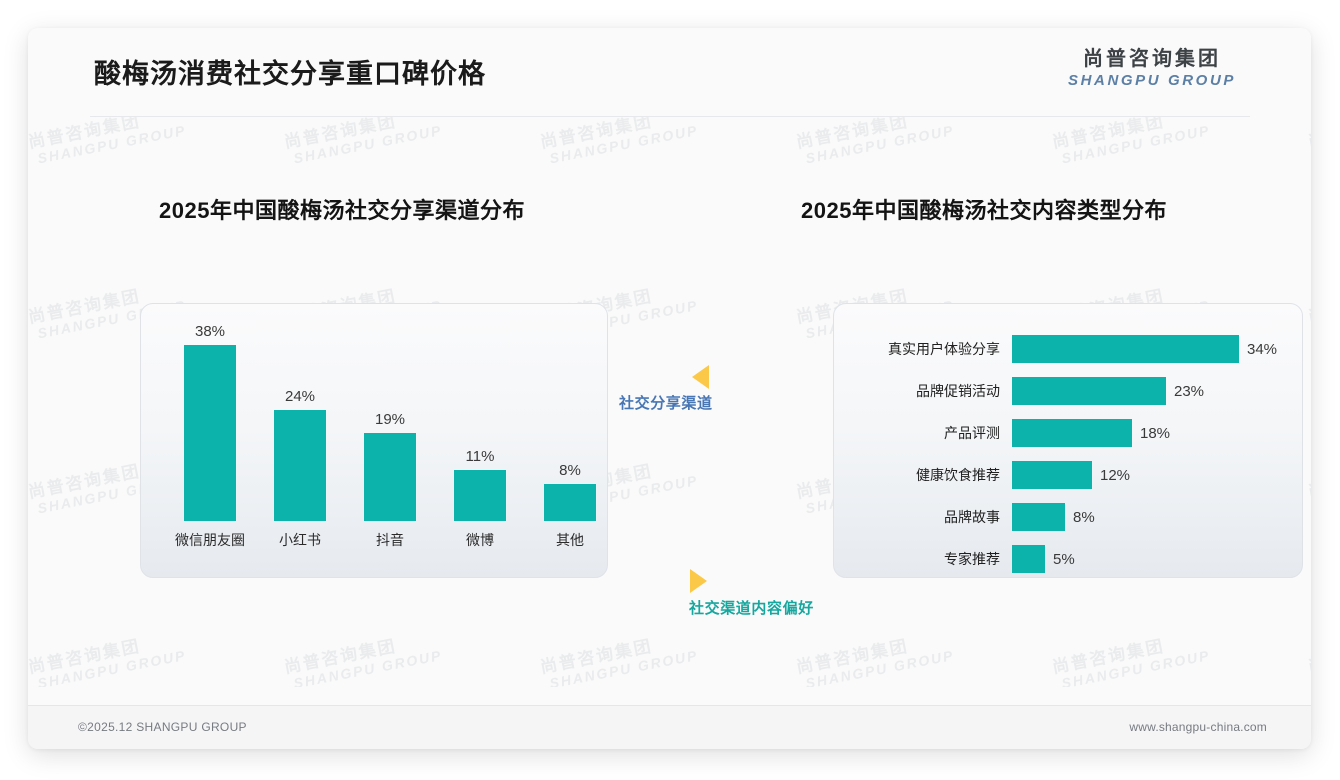  I want to click on right-chart-title: 2025年中国酸梅汤社交内容类型分布, so click(984, 210).